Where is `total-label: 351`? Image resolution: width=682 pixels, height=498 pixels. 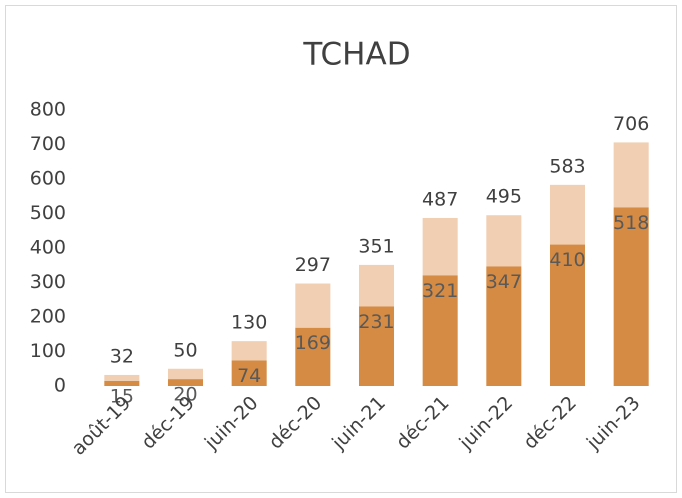 total-label: 351 is located at coordinates (376, 246).